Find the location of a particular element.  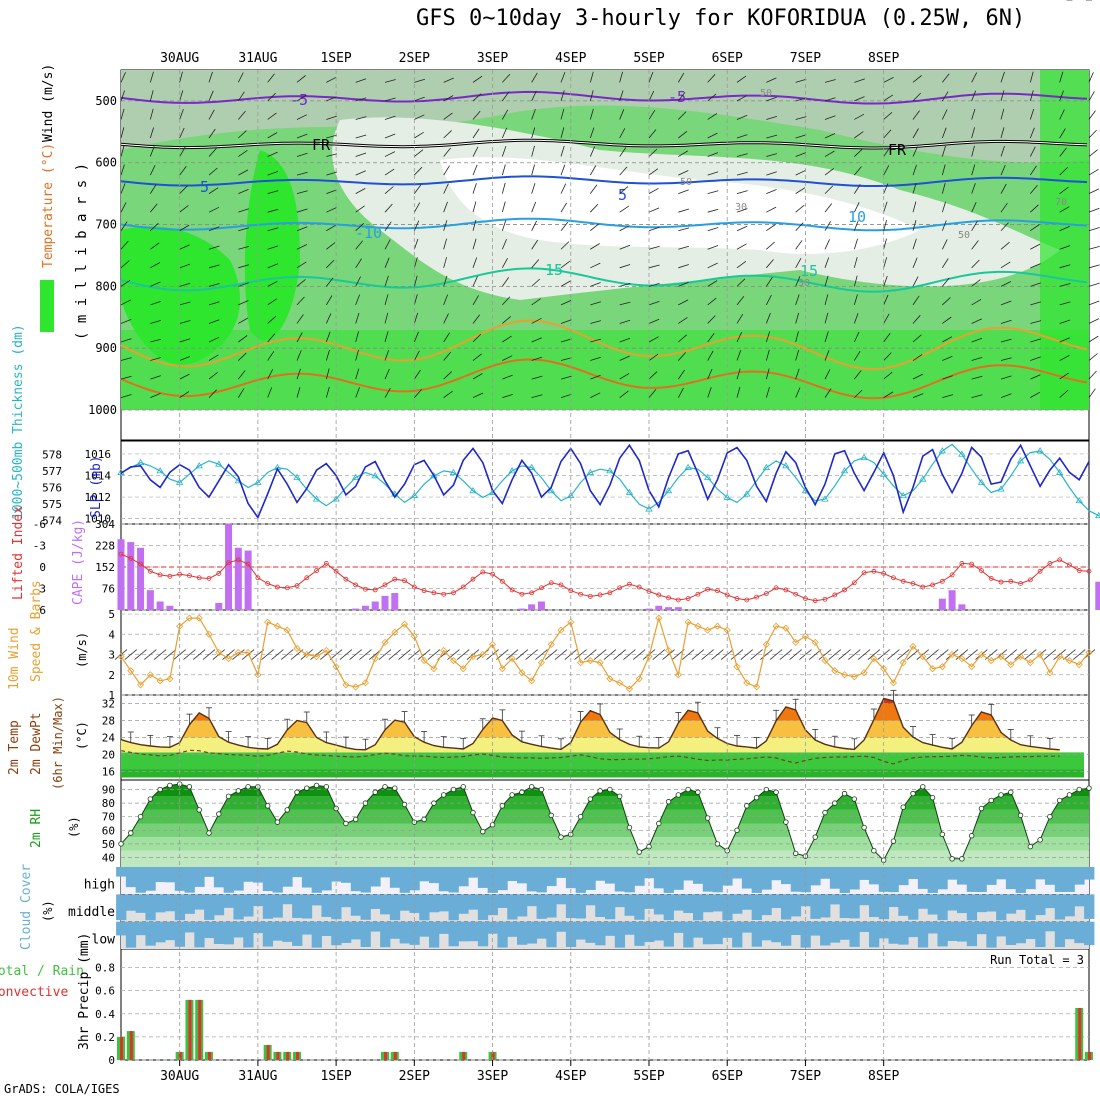

precip-tick-label: 0.2 is located at coordinates (105, 1037).